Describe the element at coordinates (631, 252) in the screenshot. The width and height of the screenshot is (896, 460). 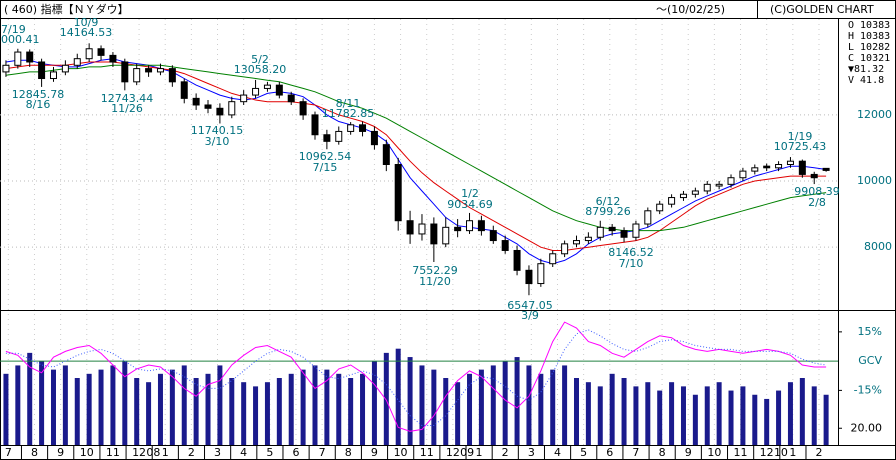
I see `annotation: 8146.52` at that location.